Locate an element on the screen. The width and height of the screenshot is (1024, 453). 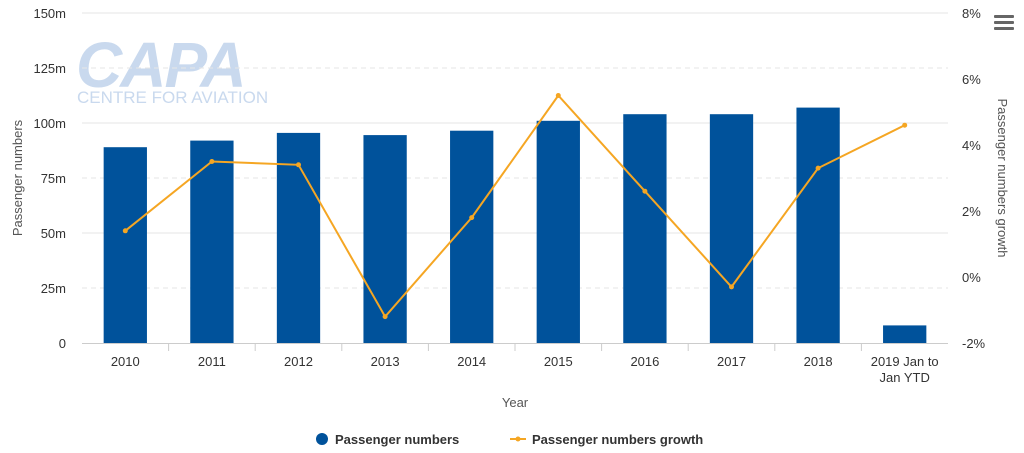
bar-2011 is located at coordinates (212, 241).